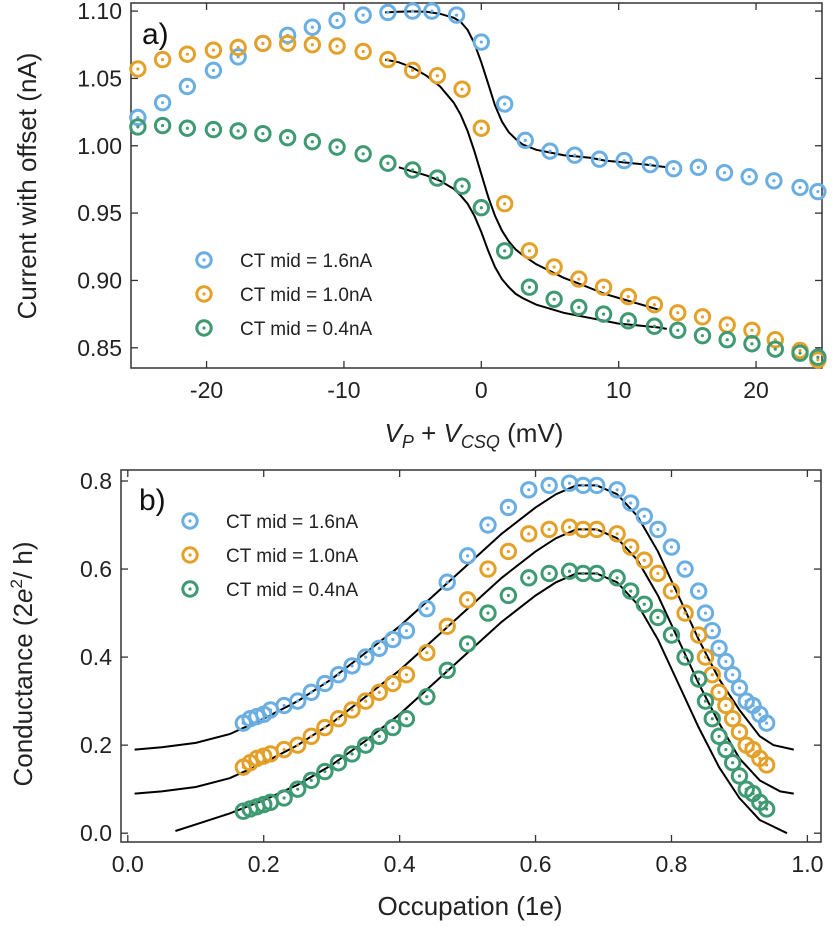  Describe the element at coordinates (204, 328) in the screenshot. I see `panel-a-legend-marker-ring` at that location.